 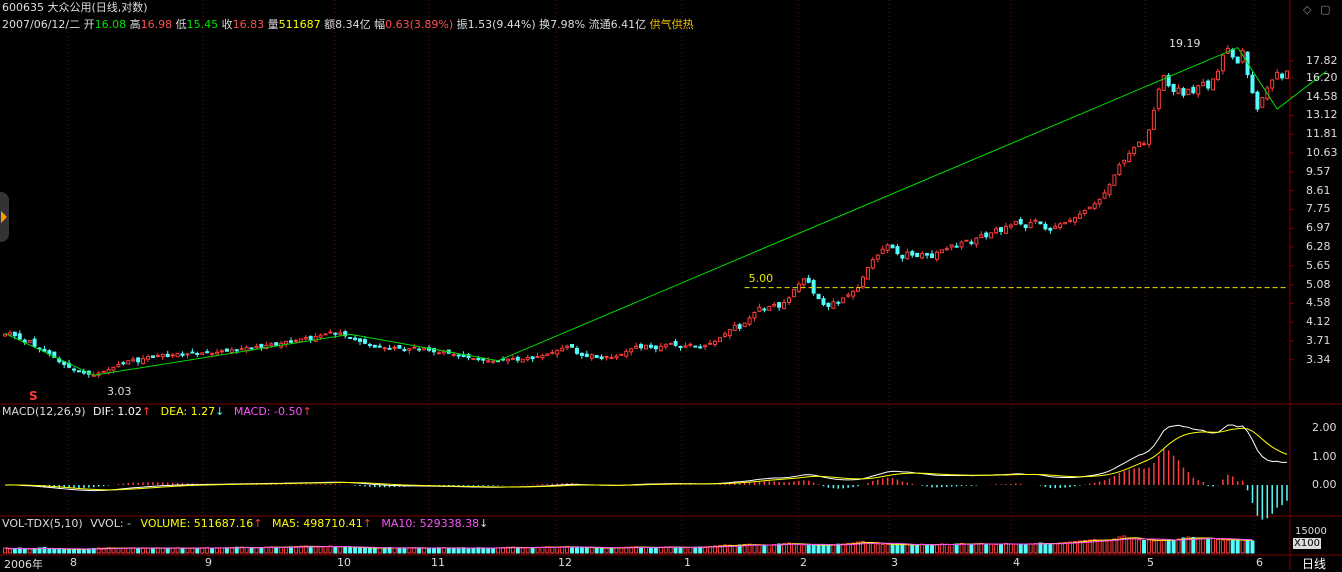 I want to click on restore-window-icon: ▢, so click(x=1325, y=9).